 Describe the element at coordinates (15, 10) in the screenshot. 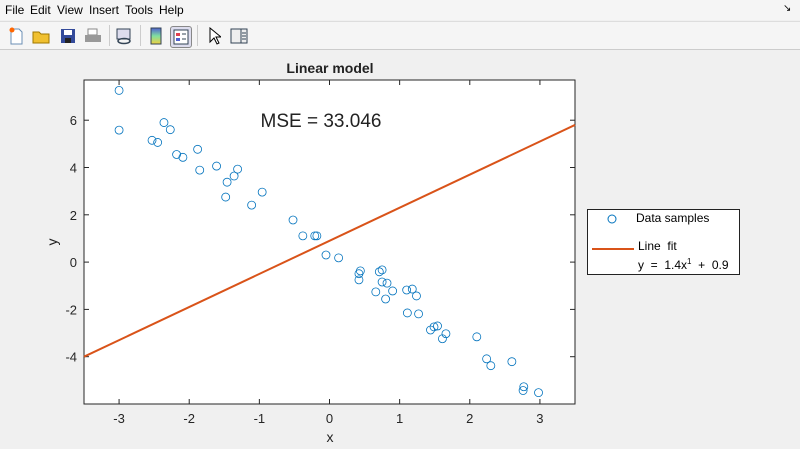

I see `menu-file: File` at that location.